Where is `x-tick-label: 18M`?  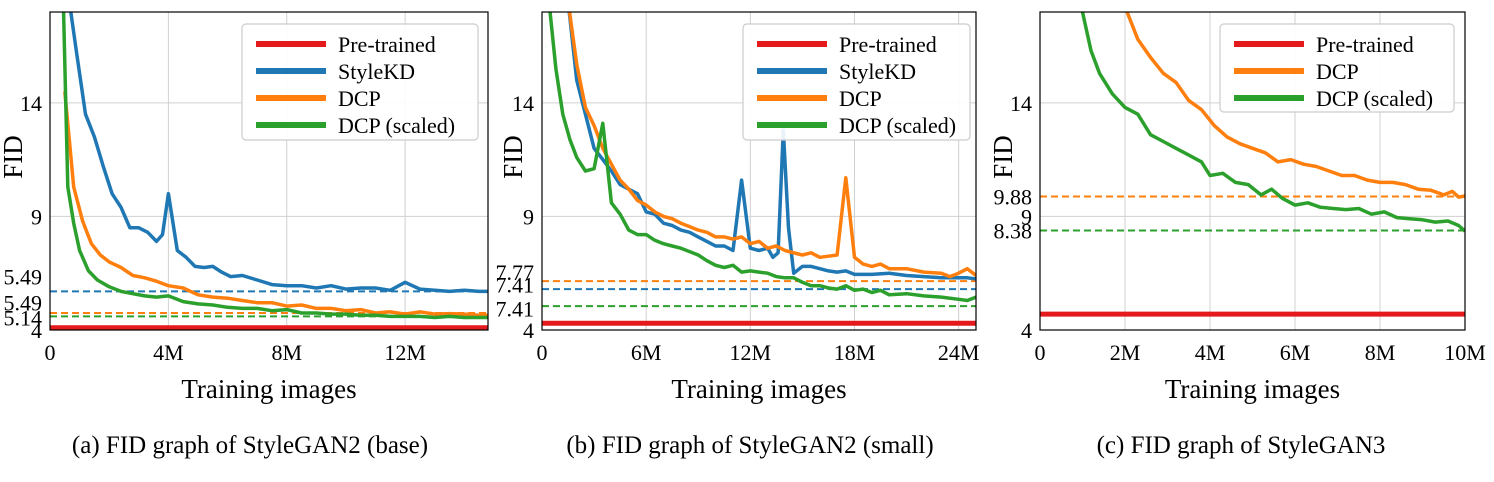
x-tick-label: 18M is located at coordinates (855, 352).